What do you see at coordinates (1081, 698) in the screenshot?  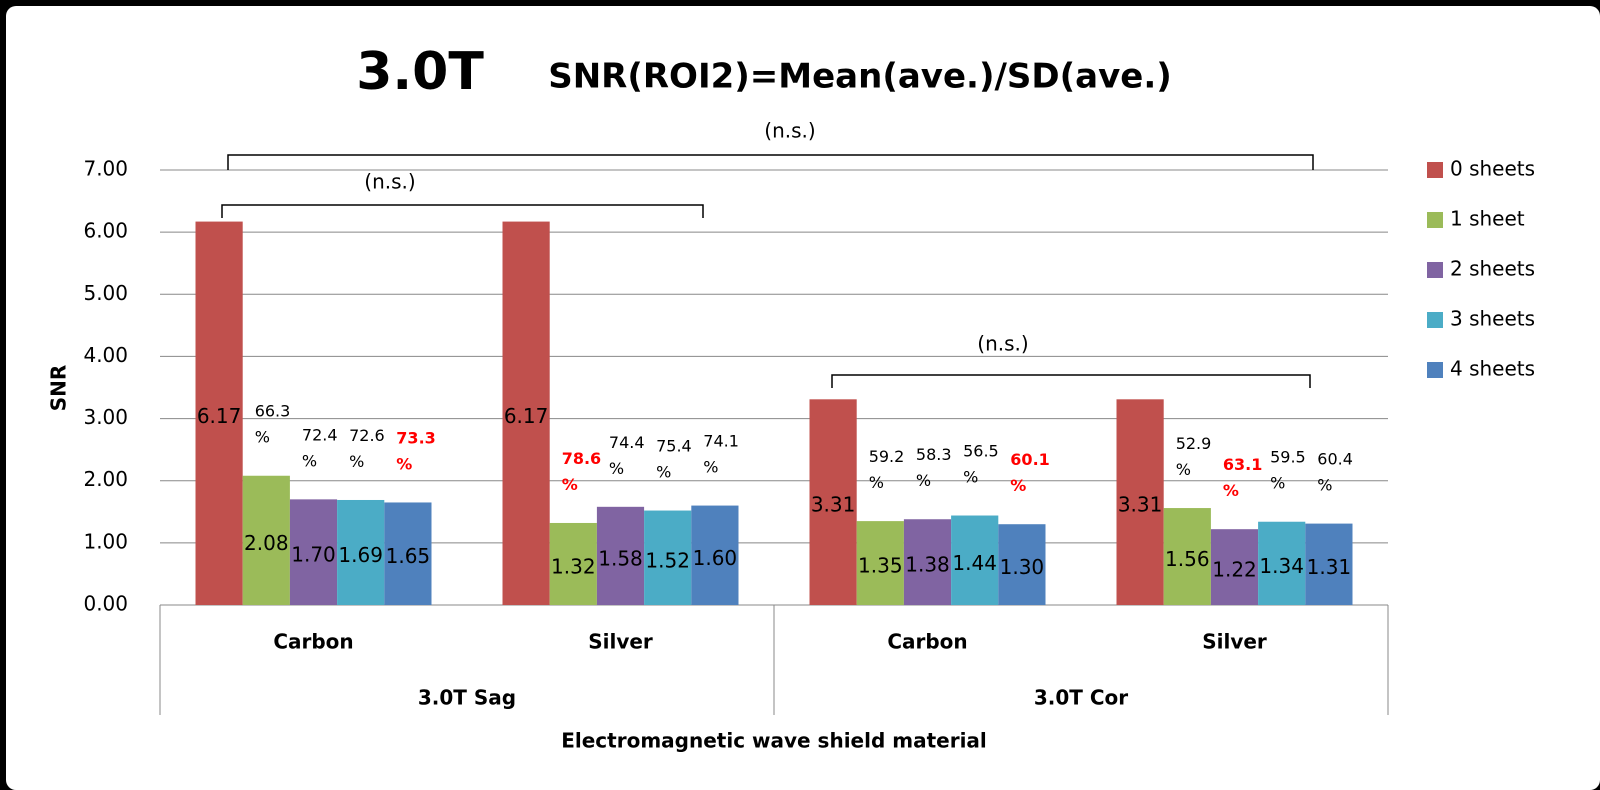 I see `x-group-label: 3.0T Cor` at bounding box center [1081, 698].